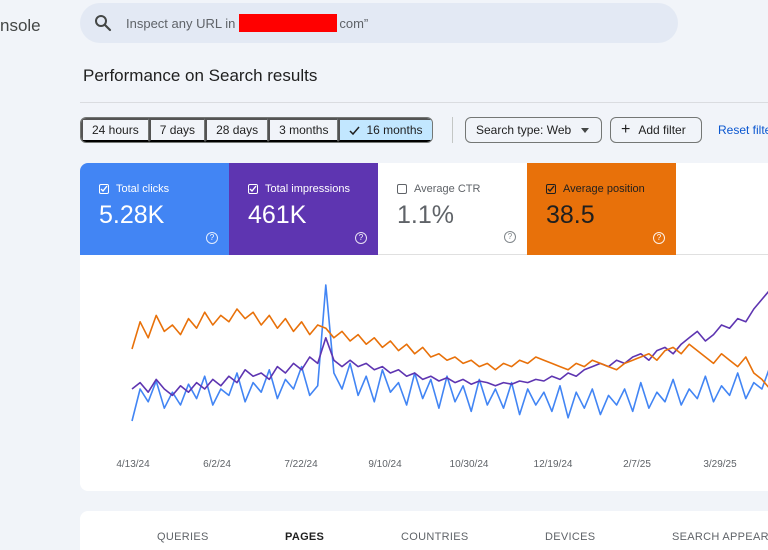 The image size is (768, 550). I want to click on search-type-dropdown: Search type: Web, so click(533, 130).